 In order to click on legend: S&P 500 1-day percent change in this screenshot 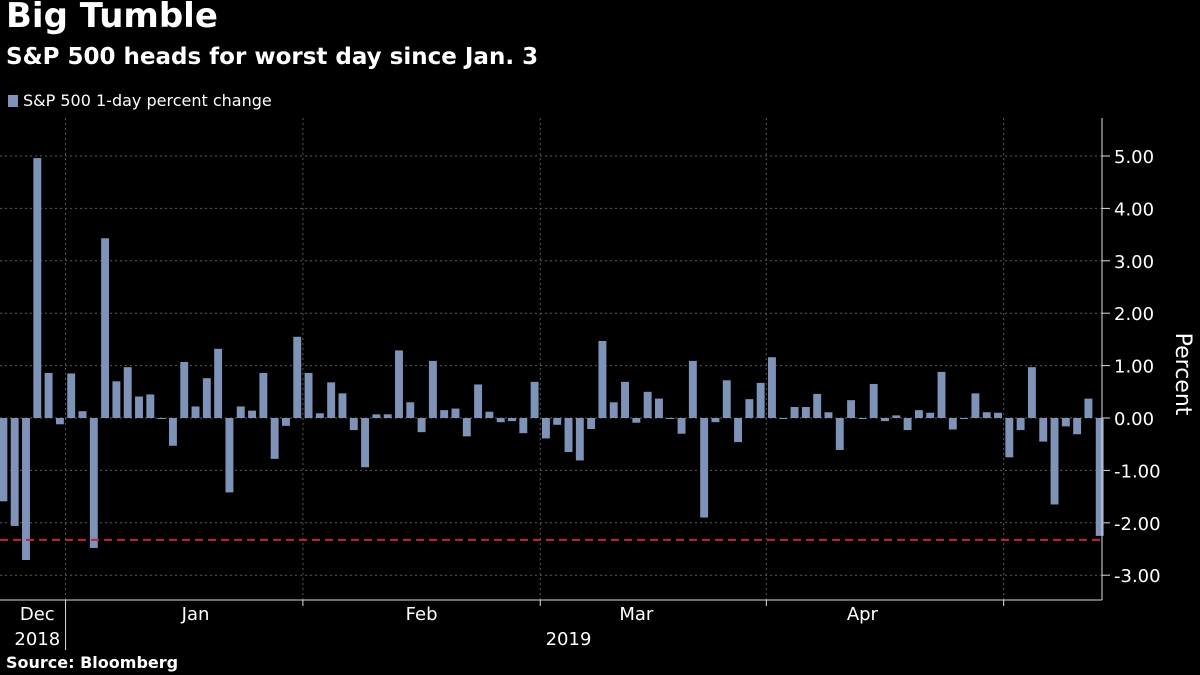, I will do `click(140, 100)`.